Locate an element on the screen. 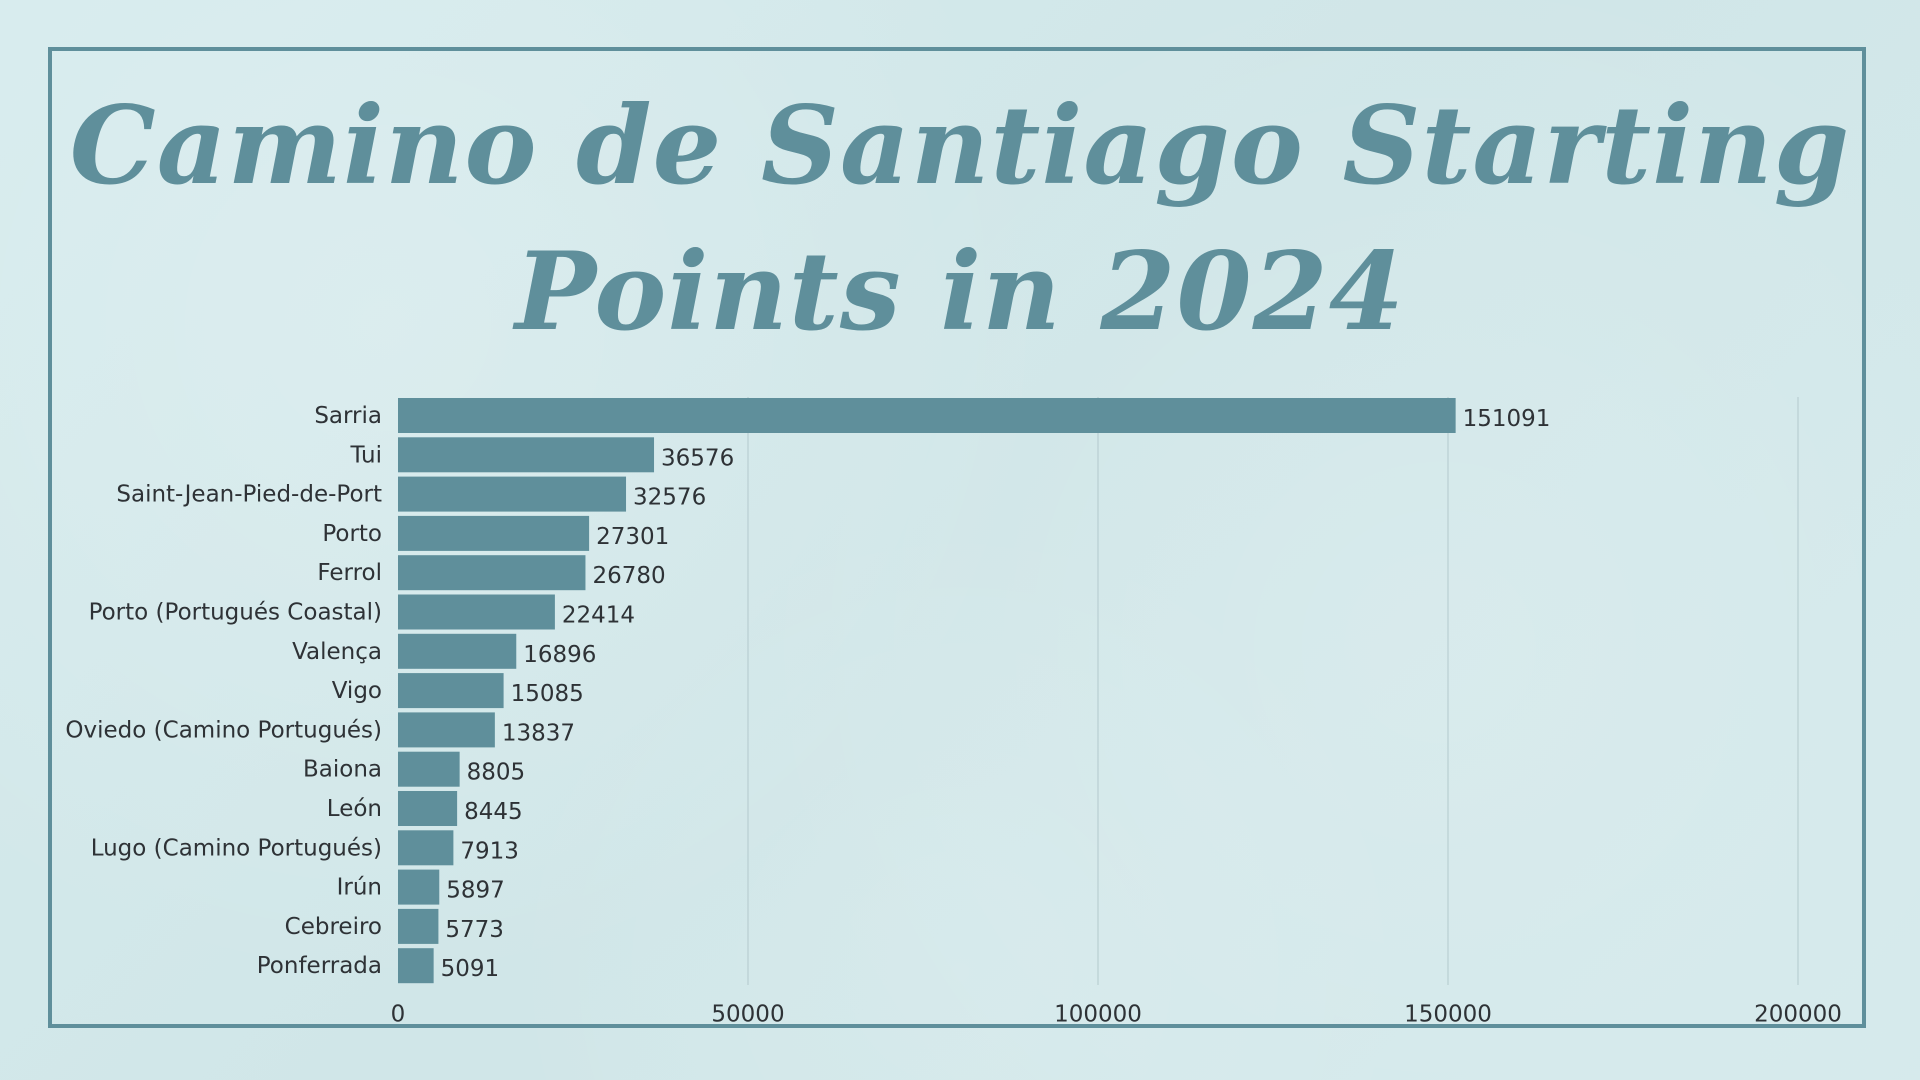 The height and width of the screenshot is (1080, 1920). category-label: Baiona is located at coordinates (342, 770).